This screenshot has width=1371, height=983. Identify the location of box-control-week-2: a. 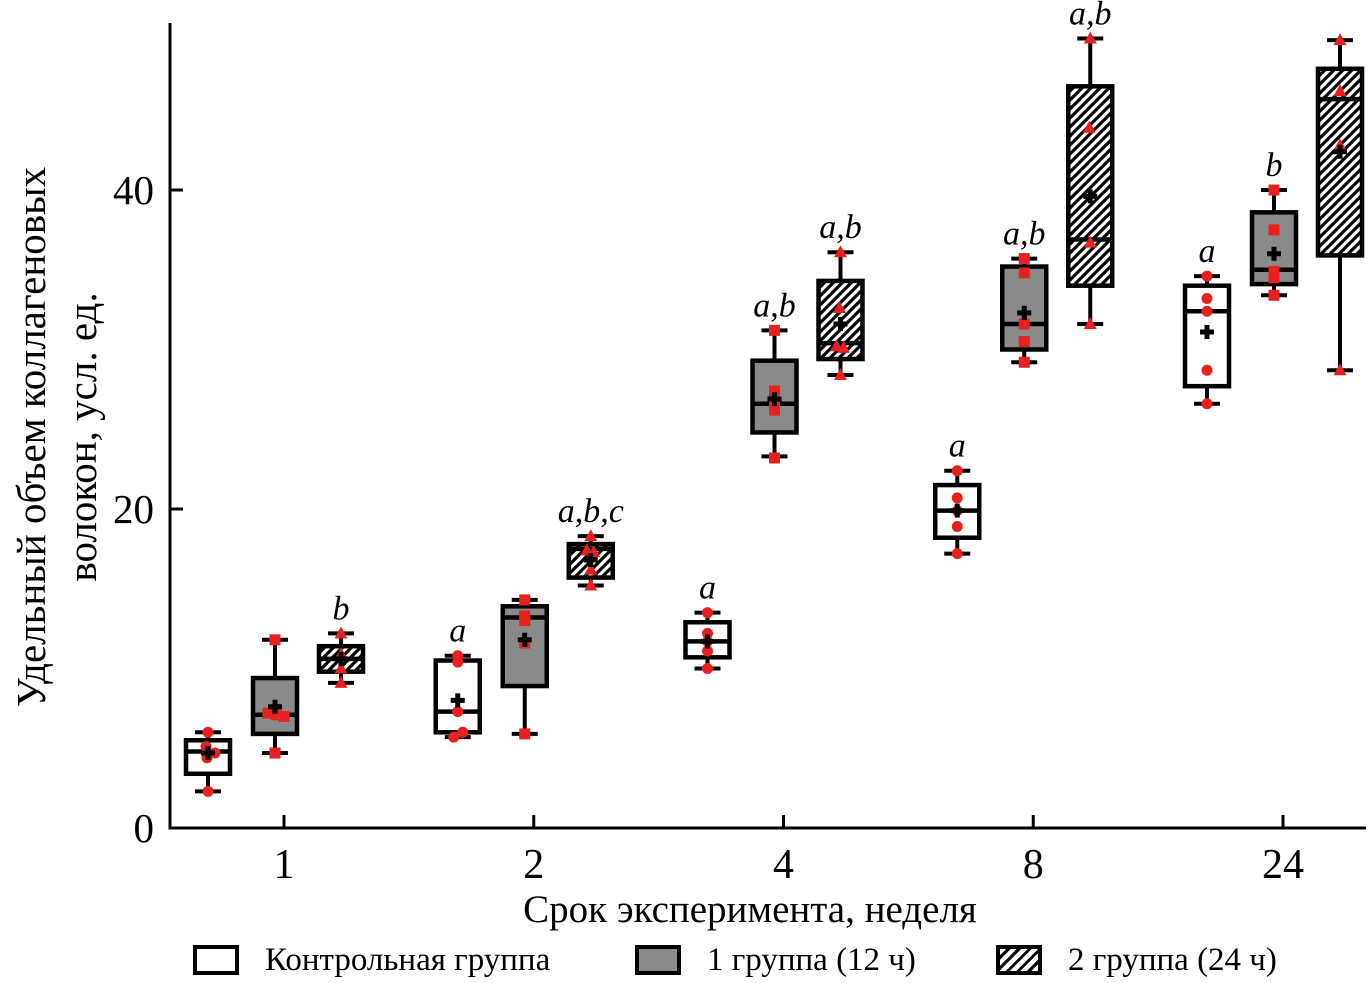
(457, 678).